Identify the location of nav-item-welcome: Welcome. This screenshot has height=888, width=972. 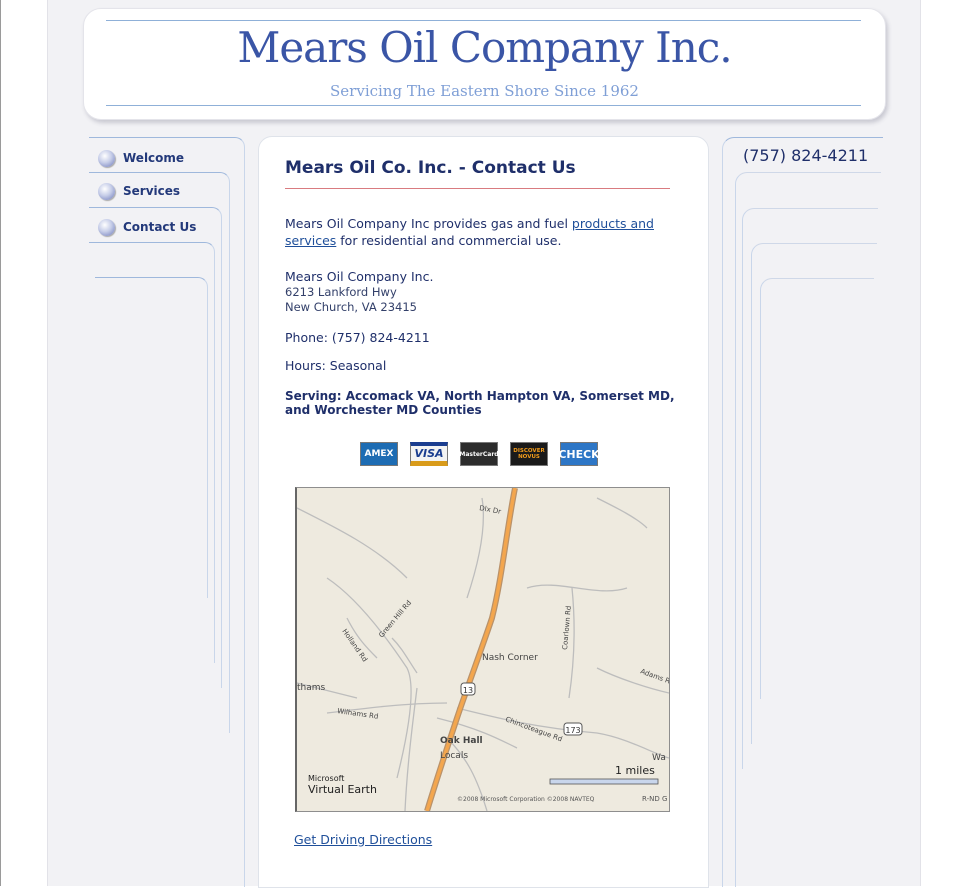
(141, 158).